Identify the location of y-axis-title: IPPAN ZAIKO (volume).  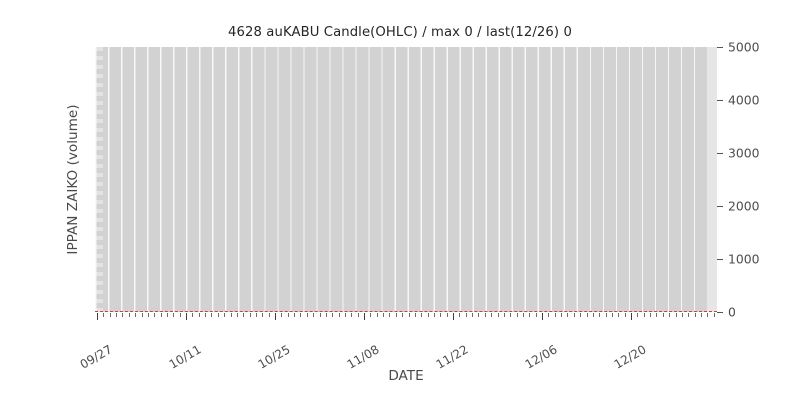
(73, 179).